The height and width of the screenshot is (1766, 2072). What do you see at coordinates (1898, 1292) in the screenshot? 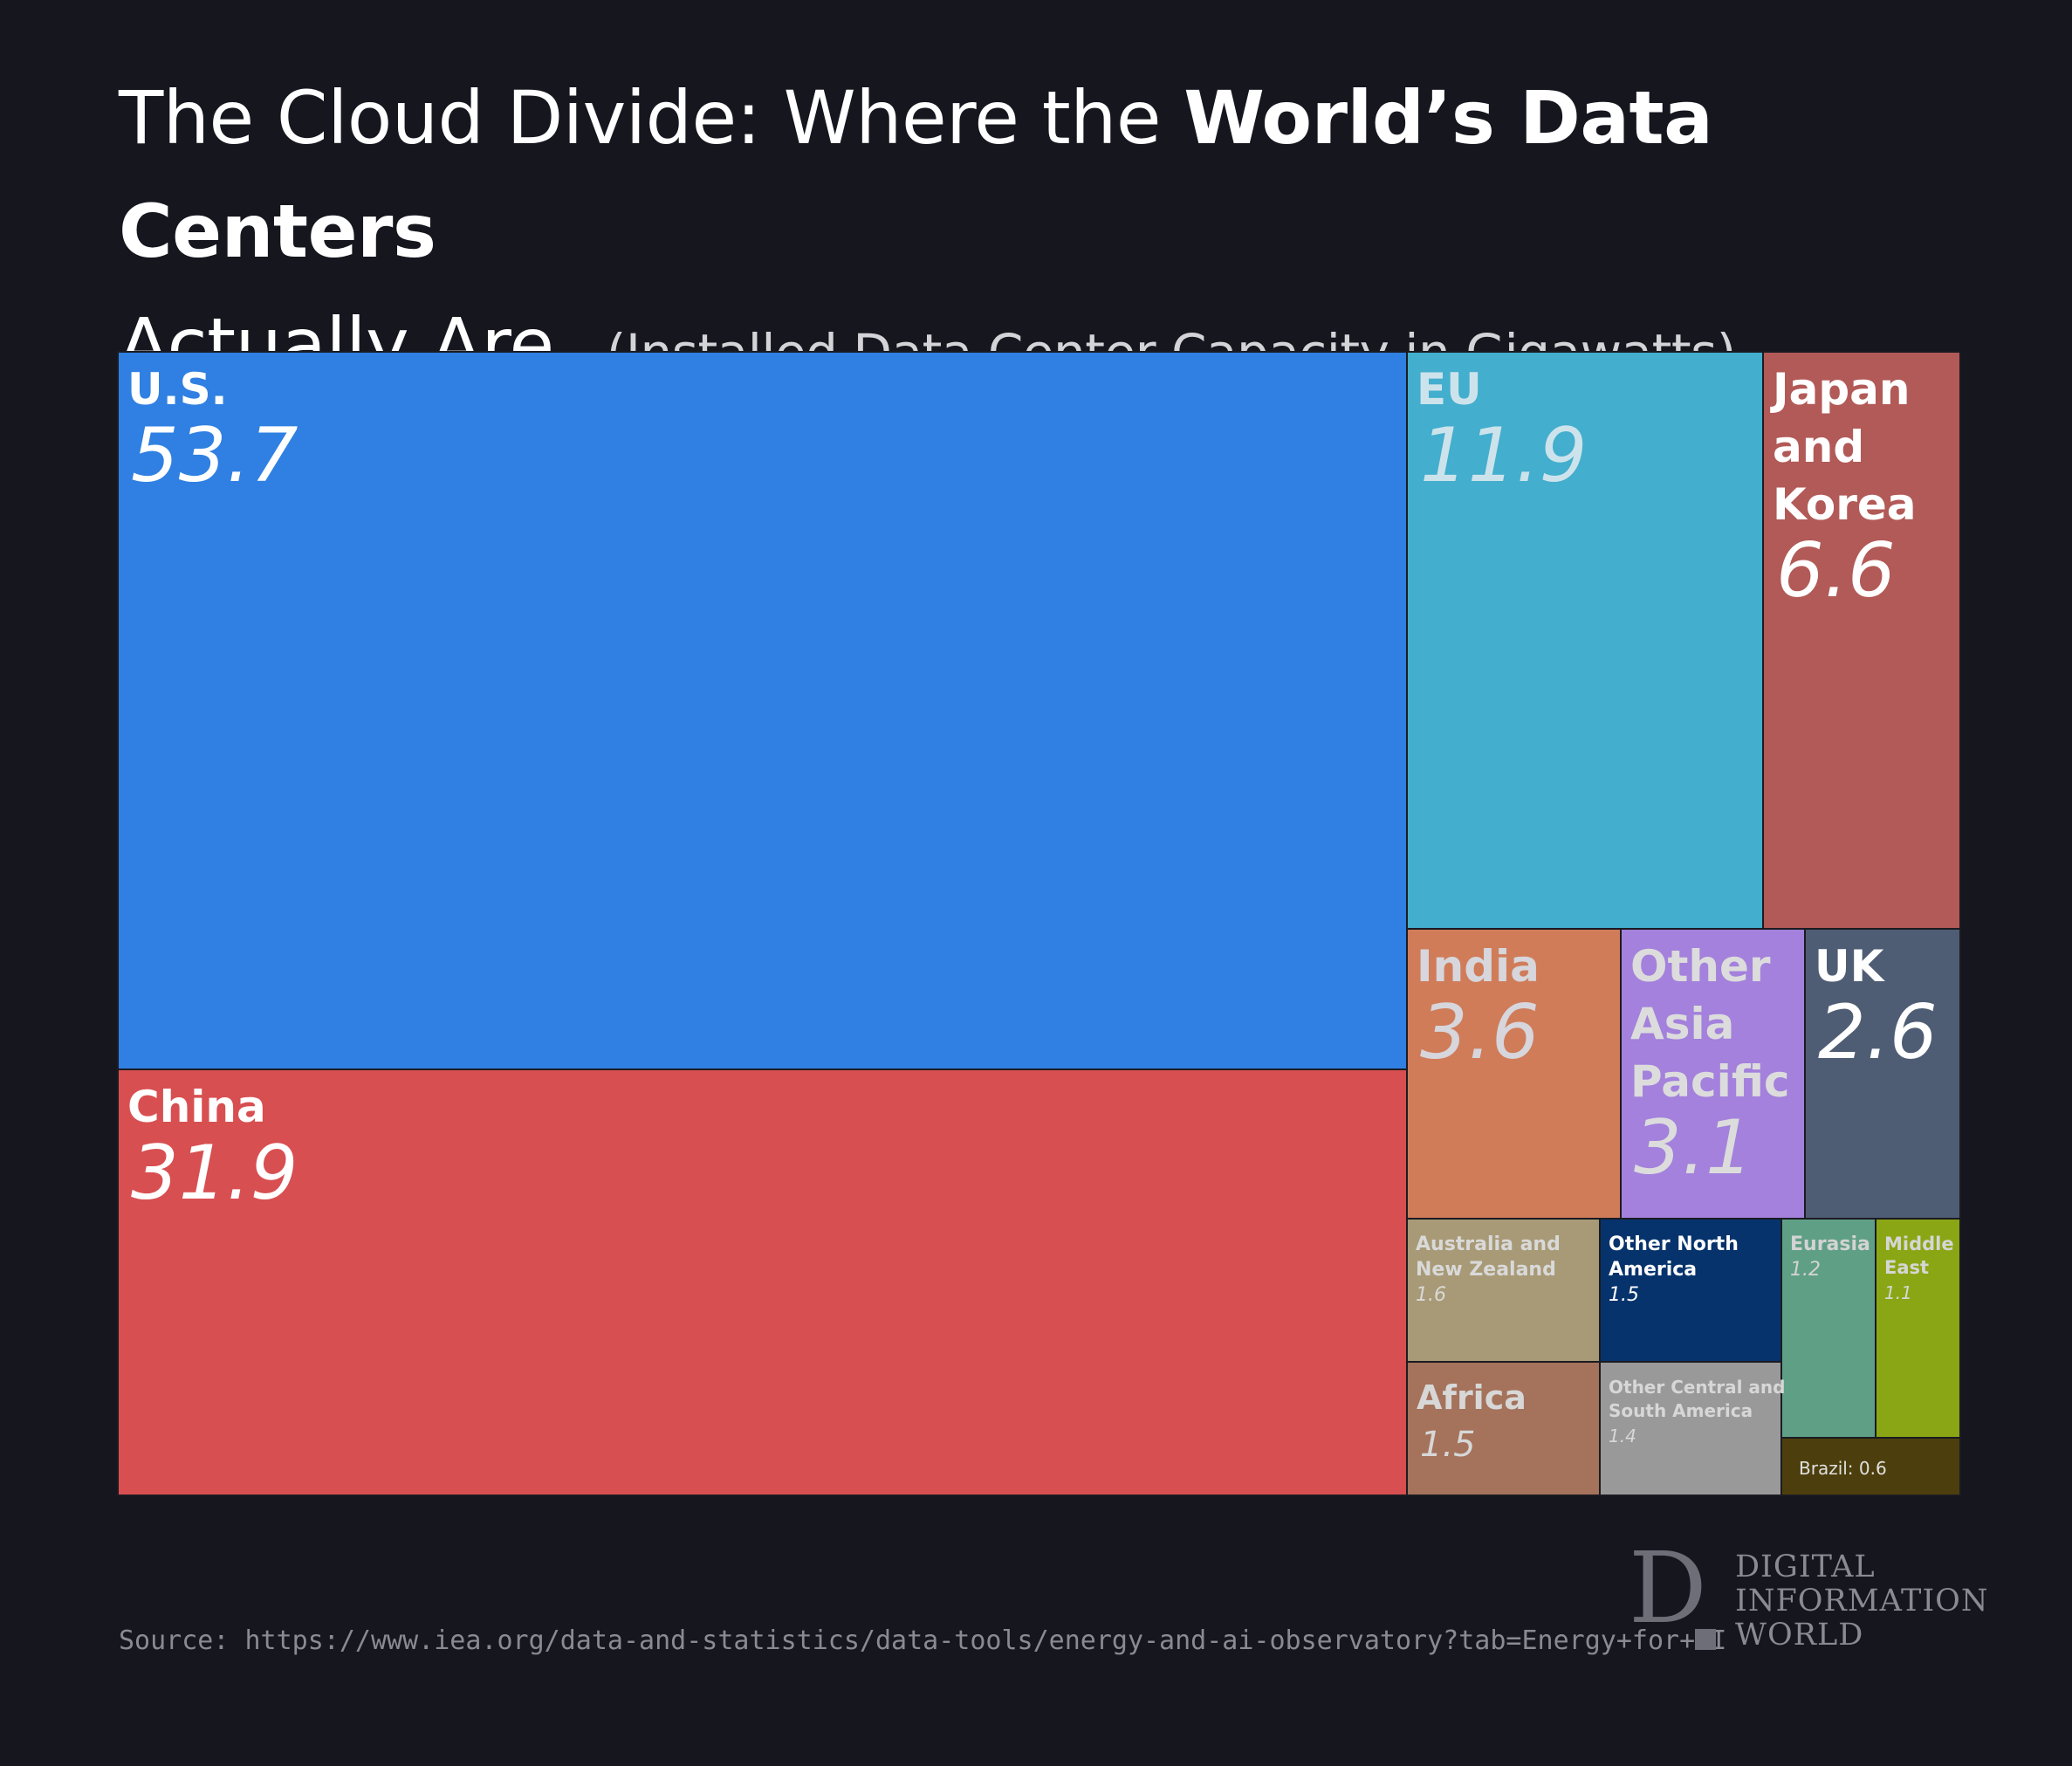
I see `tile-value-middle-east: 1.1` at bounding box center [1898, 1292].